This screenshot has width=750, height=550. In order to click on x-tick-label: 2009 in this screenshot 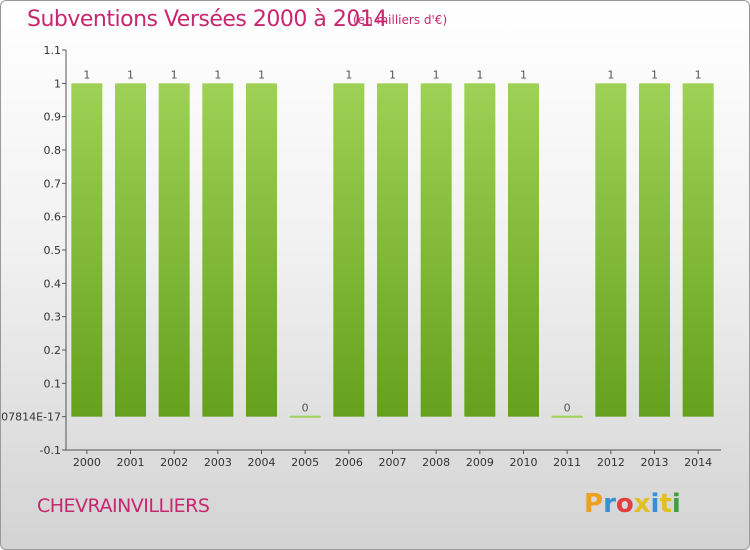, I will do `click(480, 462)`.